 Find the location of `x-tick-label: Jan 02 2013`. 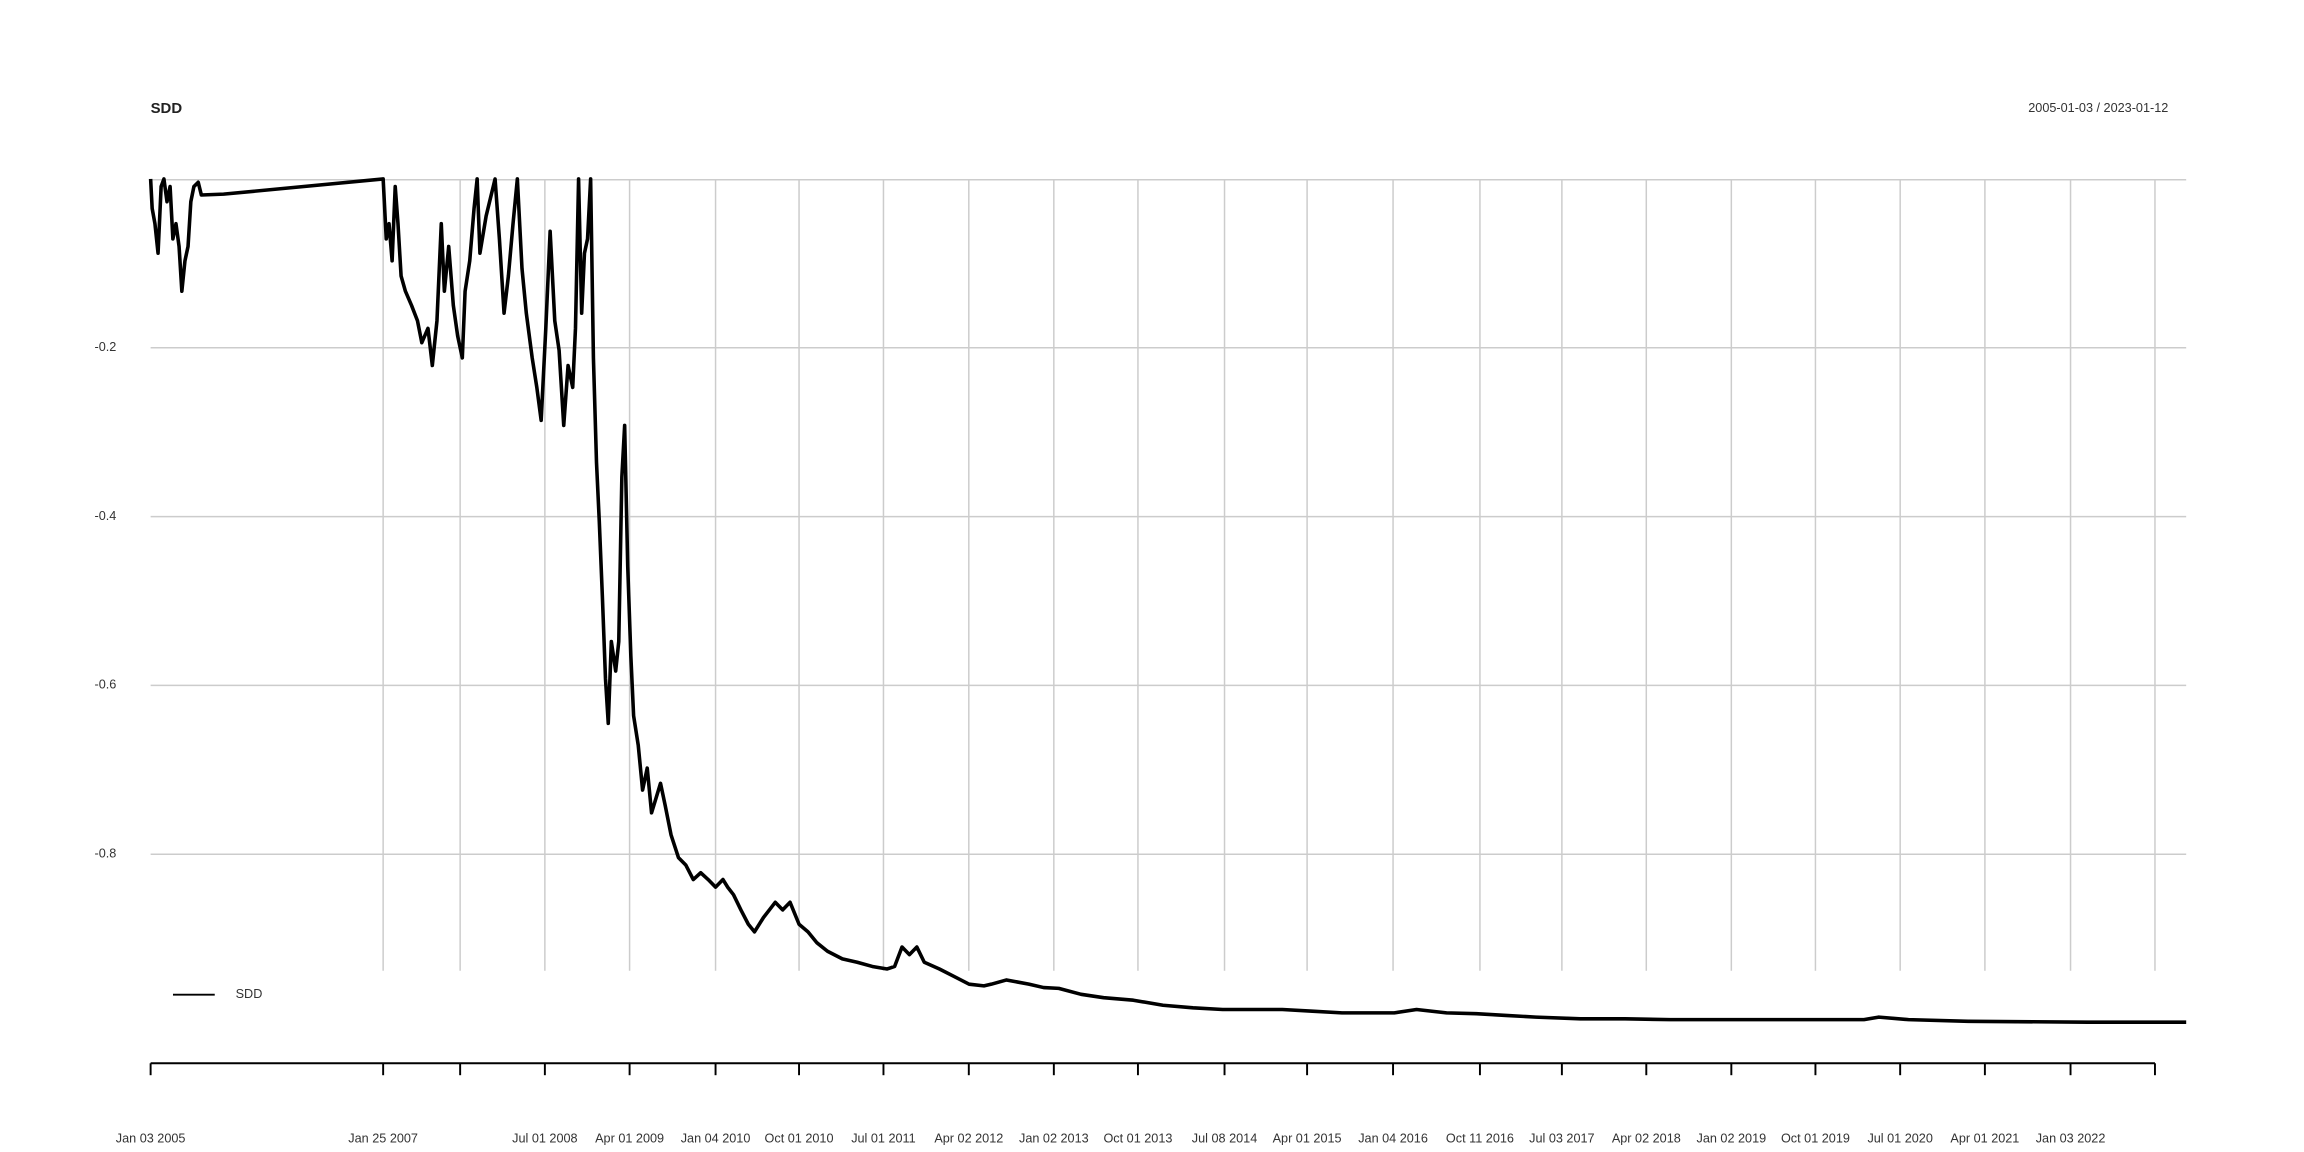

x-tick-label: Jan 02 2013 is located at coordinates (1054, 1139).